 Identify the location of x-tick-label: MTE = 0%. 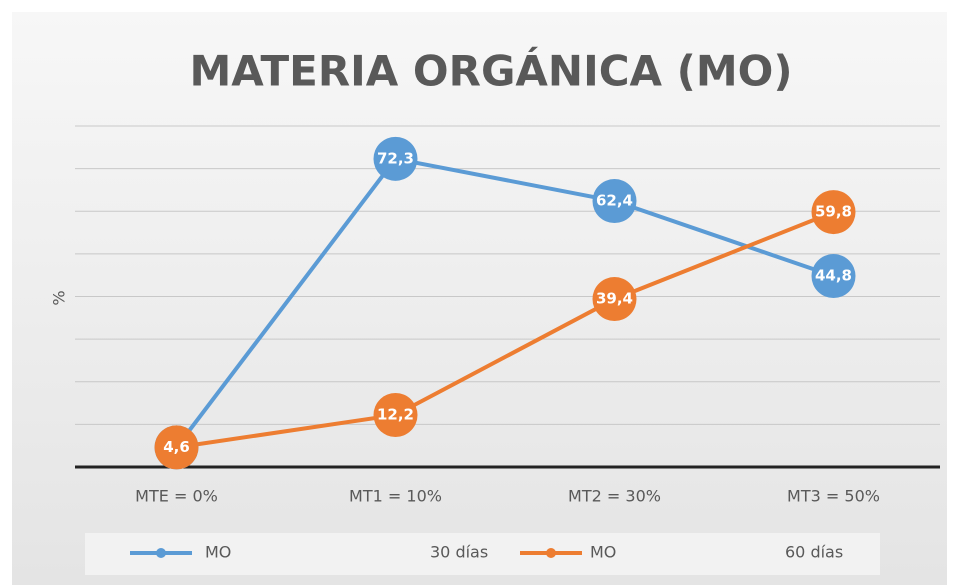
(176, 496).